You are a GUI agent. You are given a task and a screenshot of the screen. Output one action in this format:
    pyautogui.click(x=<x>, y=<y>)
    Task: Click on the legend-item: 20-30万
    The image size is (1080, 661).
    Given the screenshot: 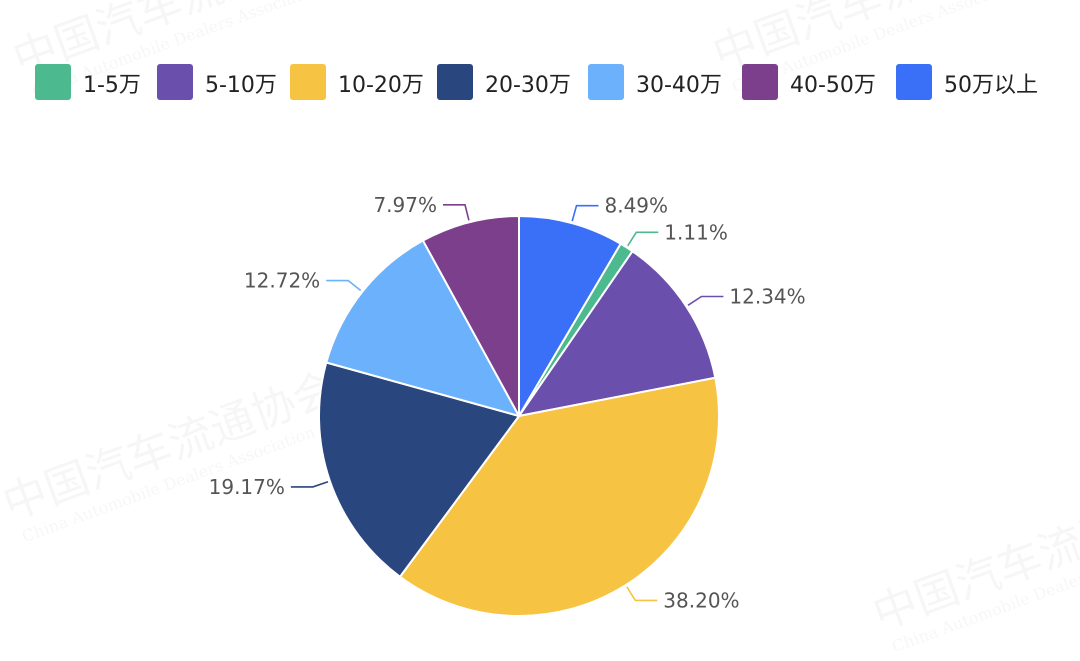 What is the action you would take?
    pyautogui.click(x=504, y=82)
    